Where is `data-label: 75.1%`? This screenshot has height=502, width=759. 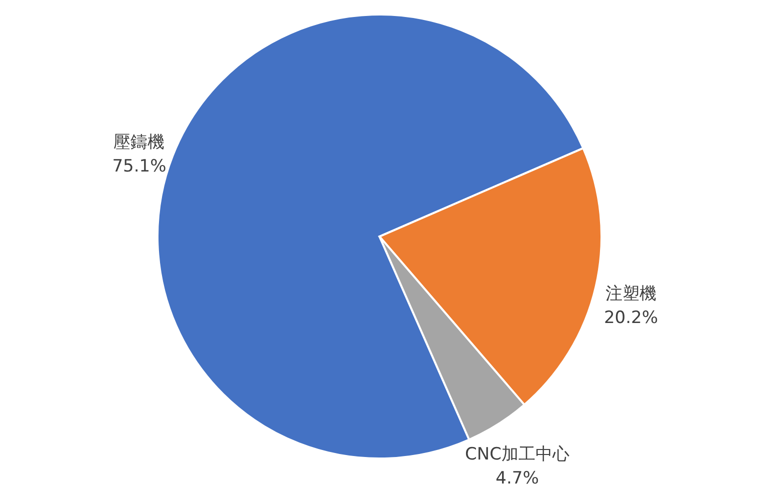
data-label: 75.1% is located at coordinates (139, 166).